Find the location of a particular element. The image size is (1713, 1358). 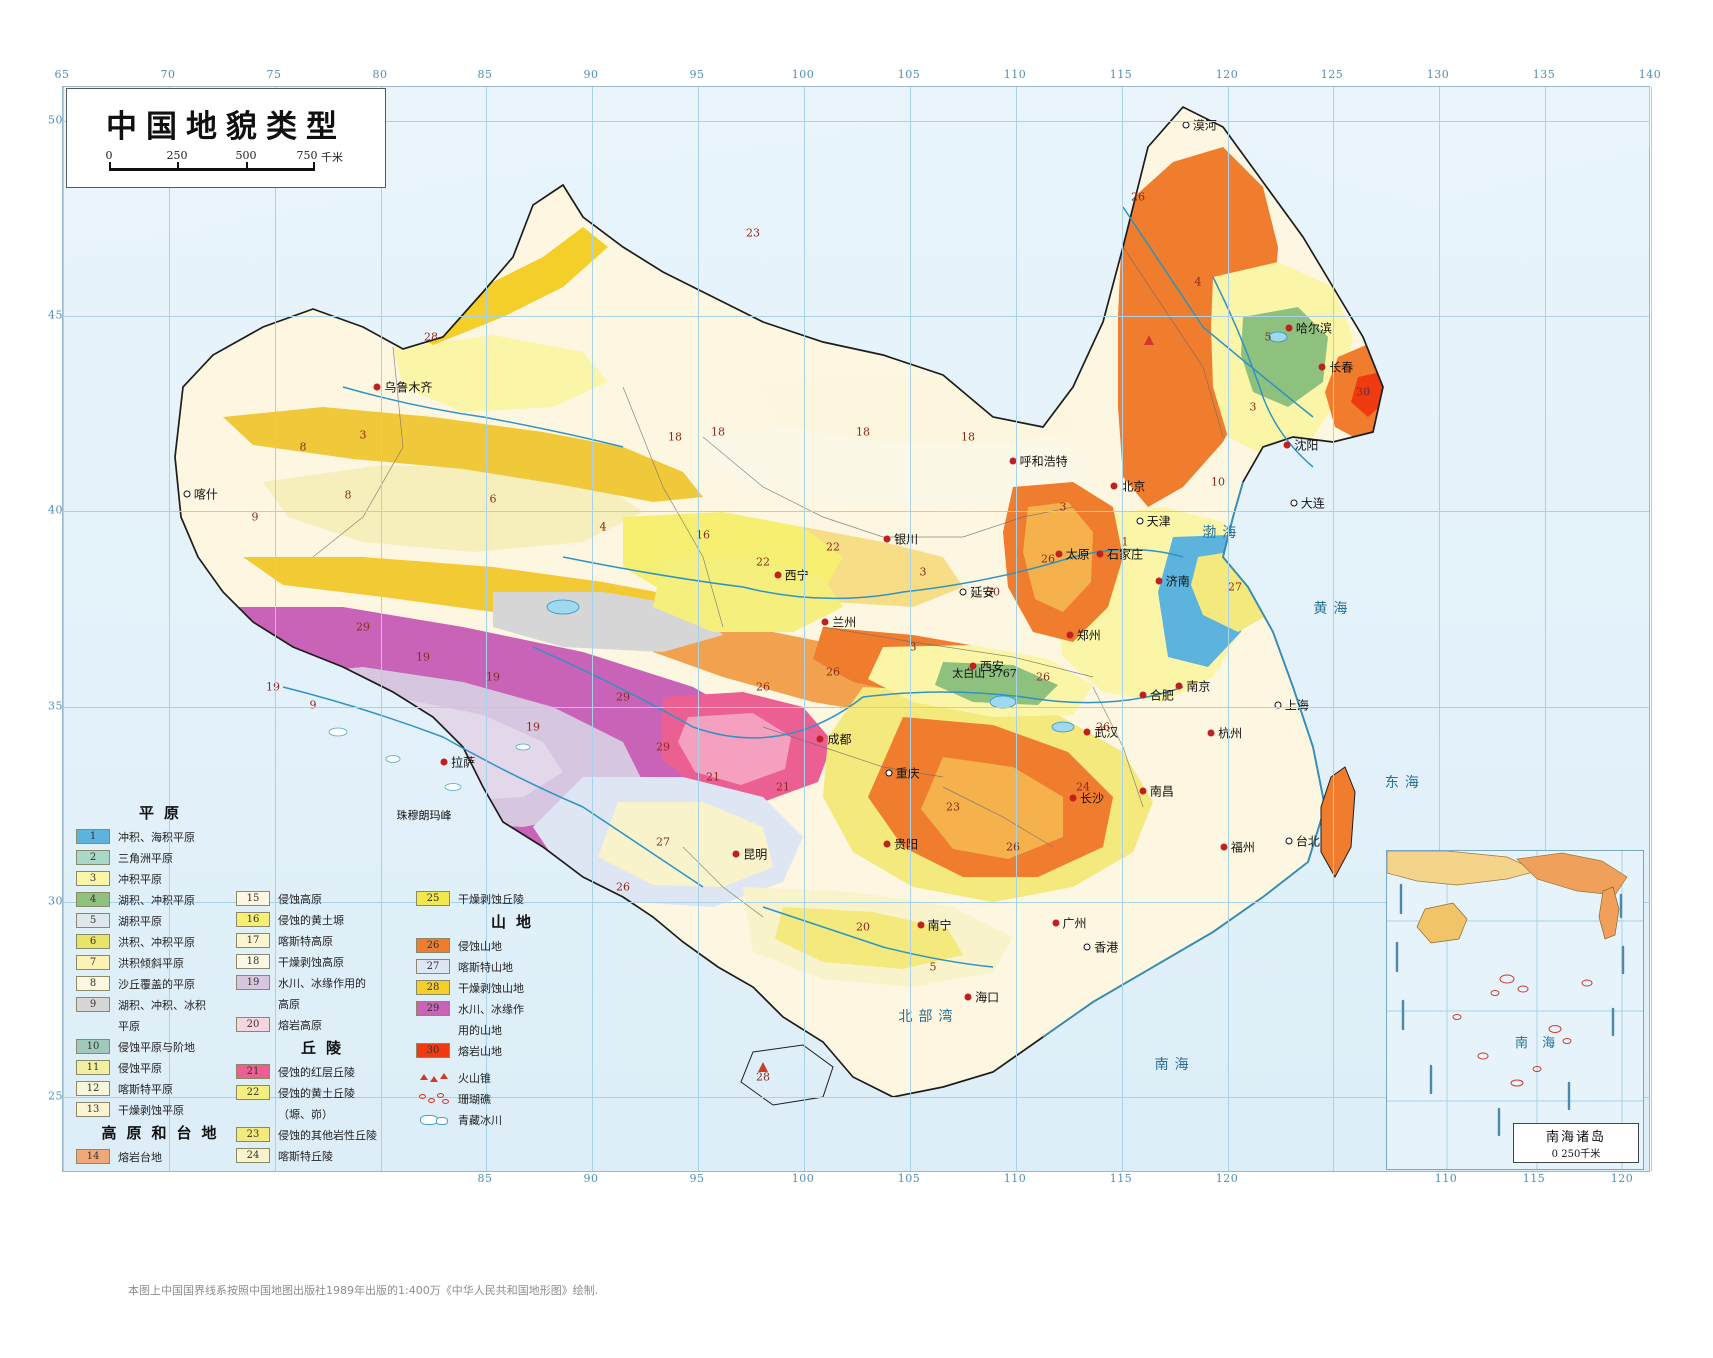

legend-item: 18 干燥剥蚀高原 is located at coordinates (326, 961).